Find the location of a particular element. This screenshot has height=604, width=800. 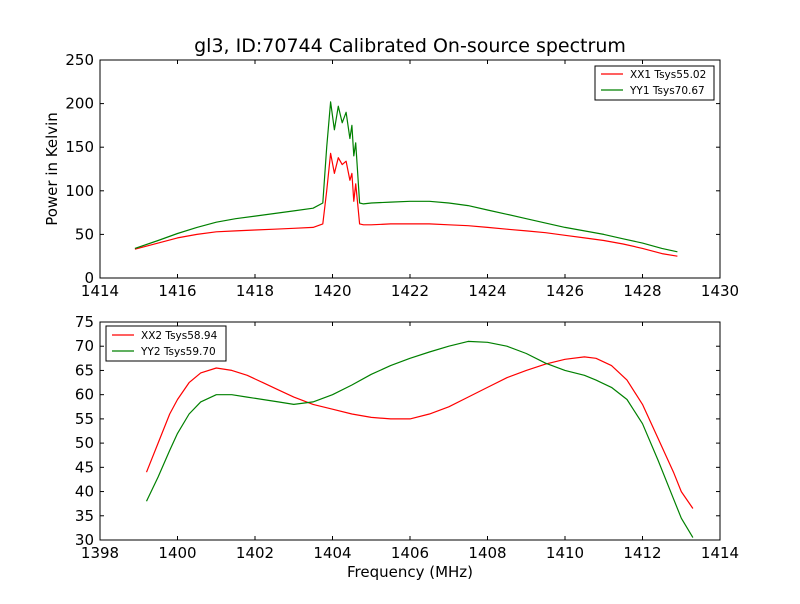

bottom-x-tick-label: 1406 is located at coordinates (410, 553).